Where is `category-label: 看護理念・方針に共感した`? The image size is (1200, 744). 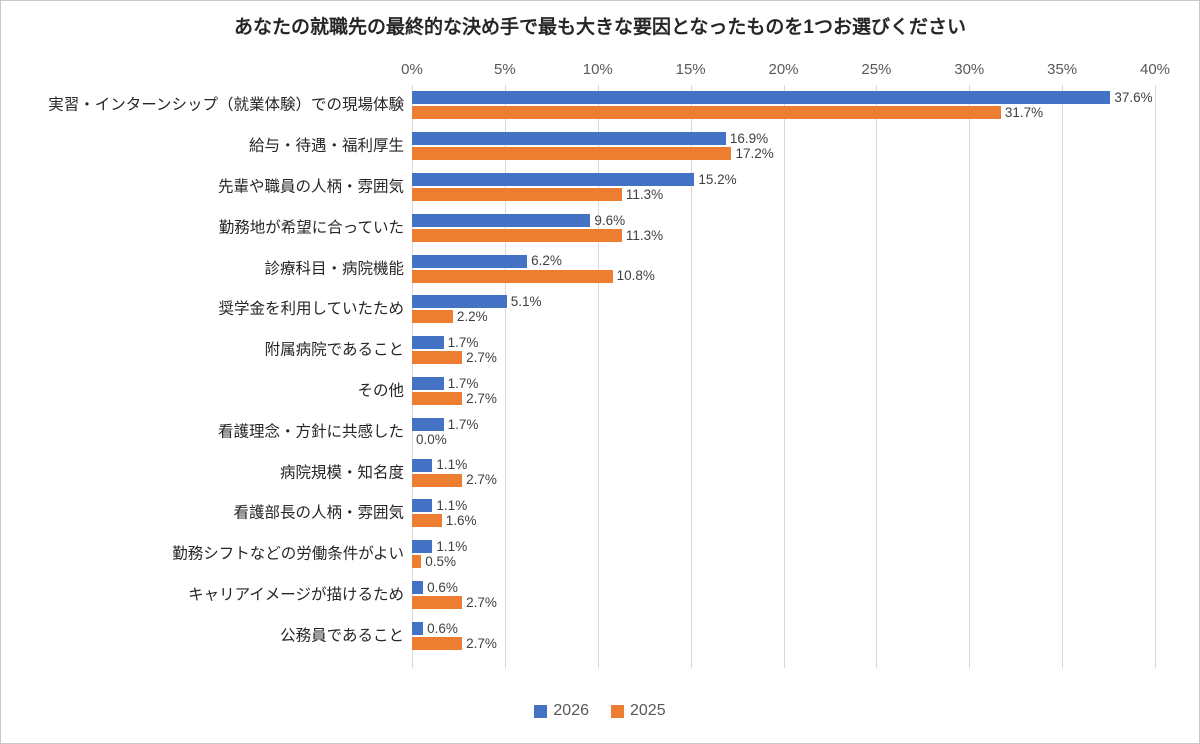
category-label: 看護理念・方針に共感した is located at coordinates (310, 432).